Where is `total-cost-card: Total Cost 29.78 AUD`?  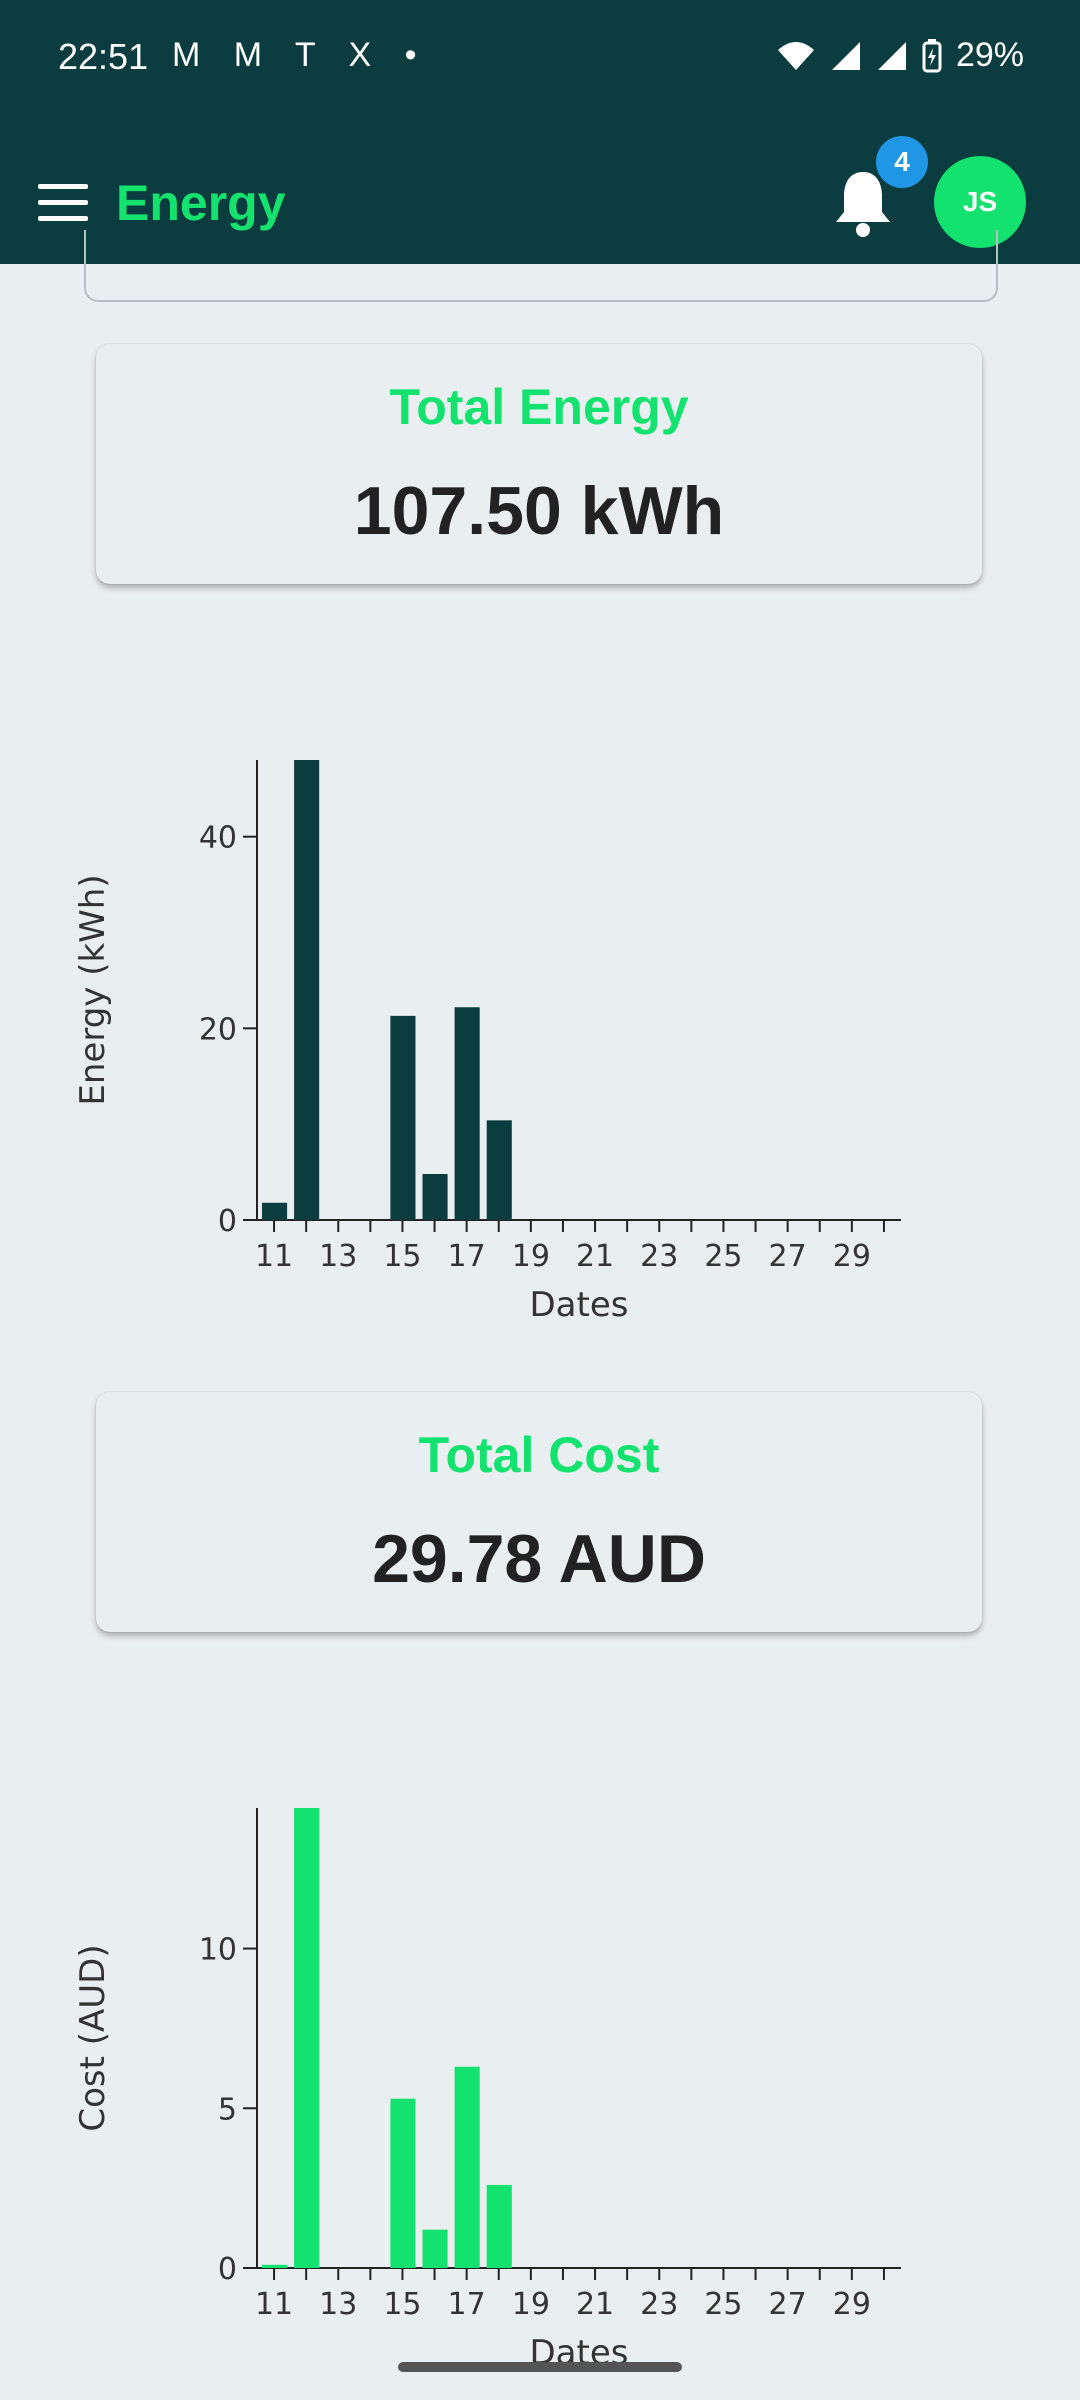 total-cost-card: Total Cost 29.78 AUD is located at coordinates (539, 1512).